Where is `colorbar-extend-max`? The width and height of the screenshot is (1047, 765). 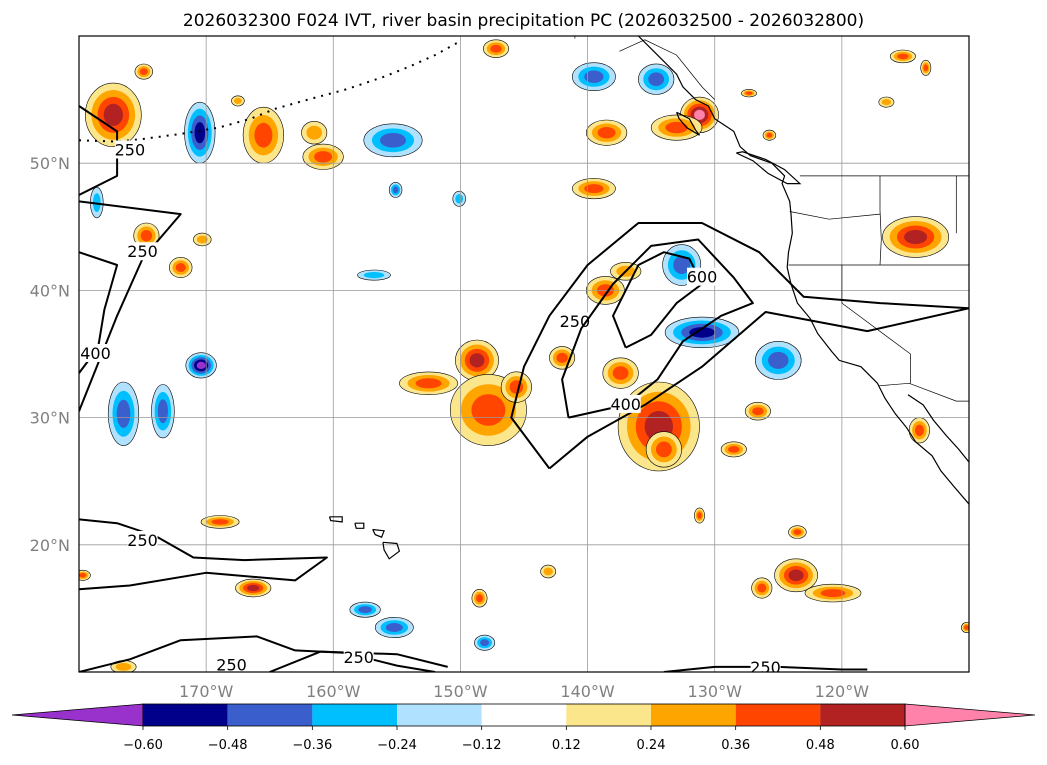 colorbar-extend-max is located at coordinates (970, 715).